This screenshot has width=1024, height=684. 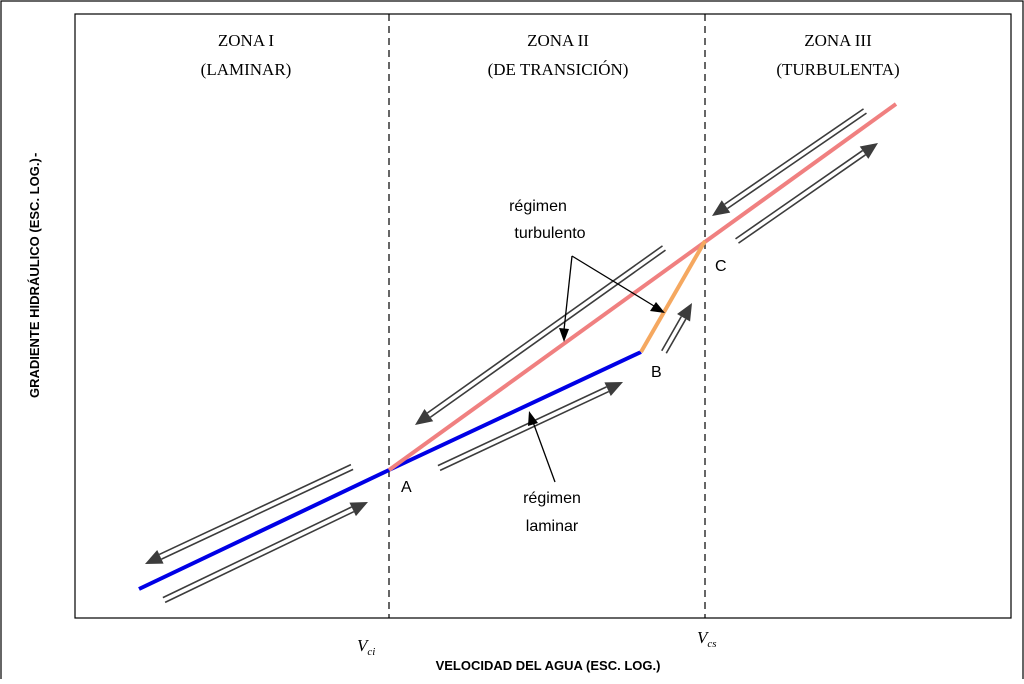 I want to click on arrow-up-jump, so click(x=676, y=328).